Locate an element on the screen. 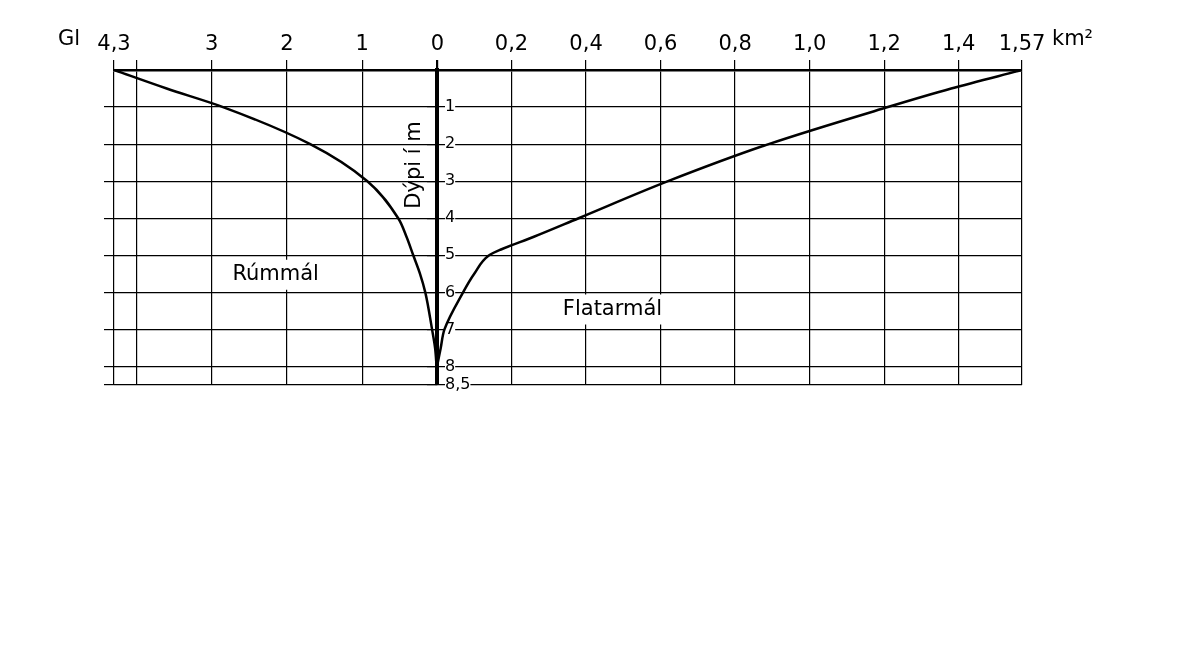 The width and height of the screenshot is (1203, 646). x-tick-label: 0,6 is located at coordinates (660, 42).